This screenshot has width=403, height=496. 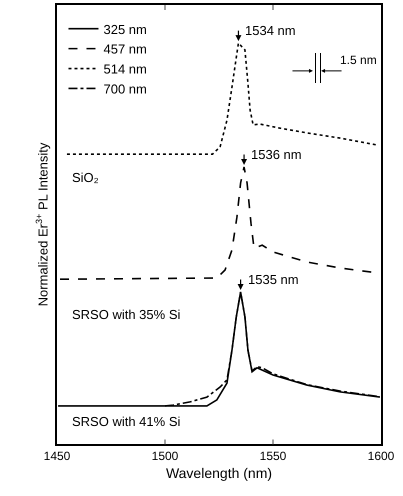 What do you see at coordinates (219, 472) in the screenshot?
I see `x-axis-title: Wavelength (nm)` at bounding box center [219, 472].